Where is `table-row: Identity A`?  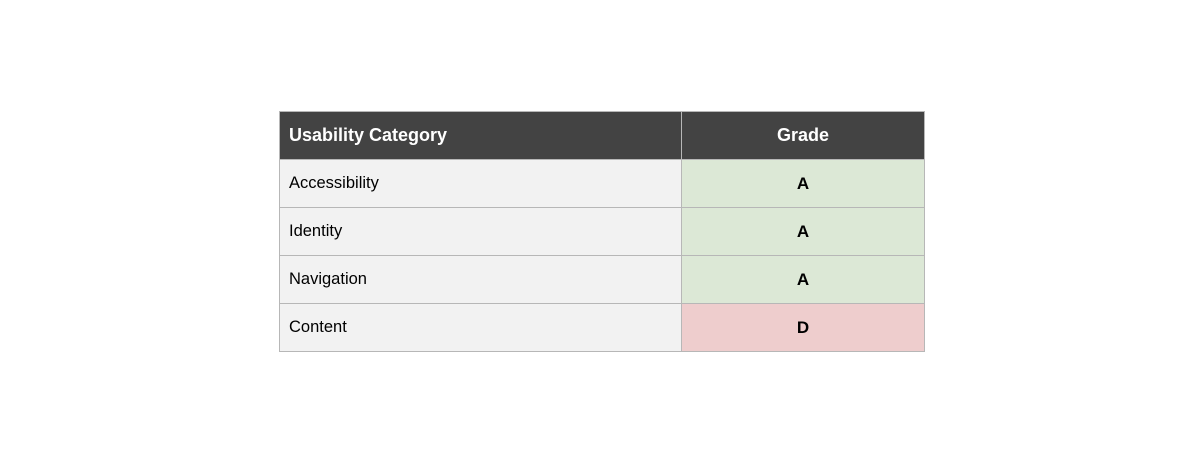
table-row: Identity A is located at coordinates (602, 231).